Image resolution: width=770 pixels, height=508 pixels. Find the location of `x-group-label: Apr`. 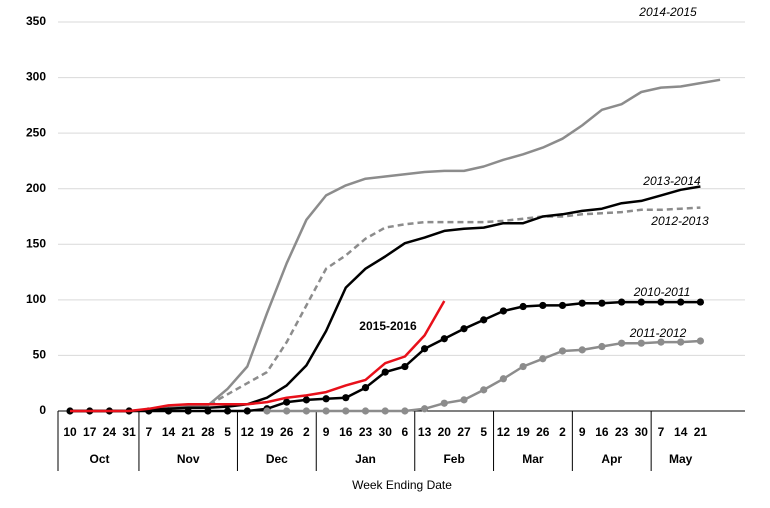

x-group-label: Apr is located at coordinates (611, 459).